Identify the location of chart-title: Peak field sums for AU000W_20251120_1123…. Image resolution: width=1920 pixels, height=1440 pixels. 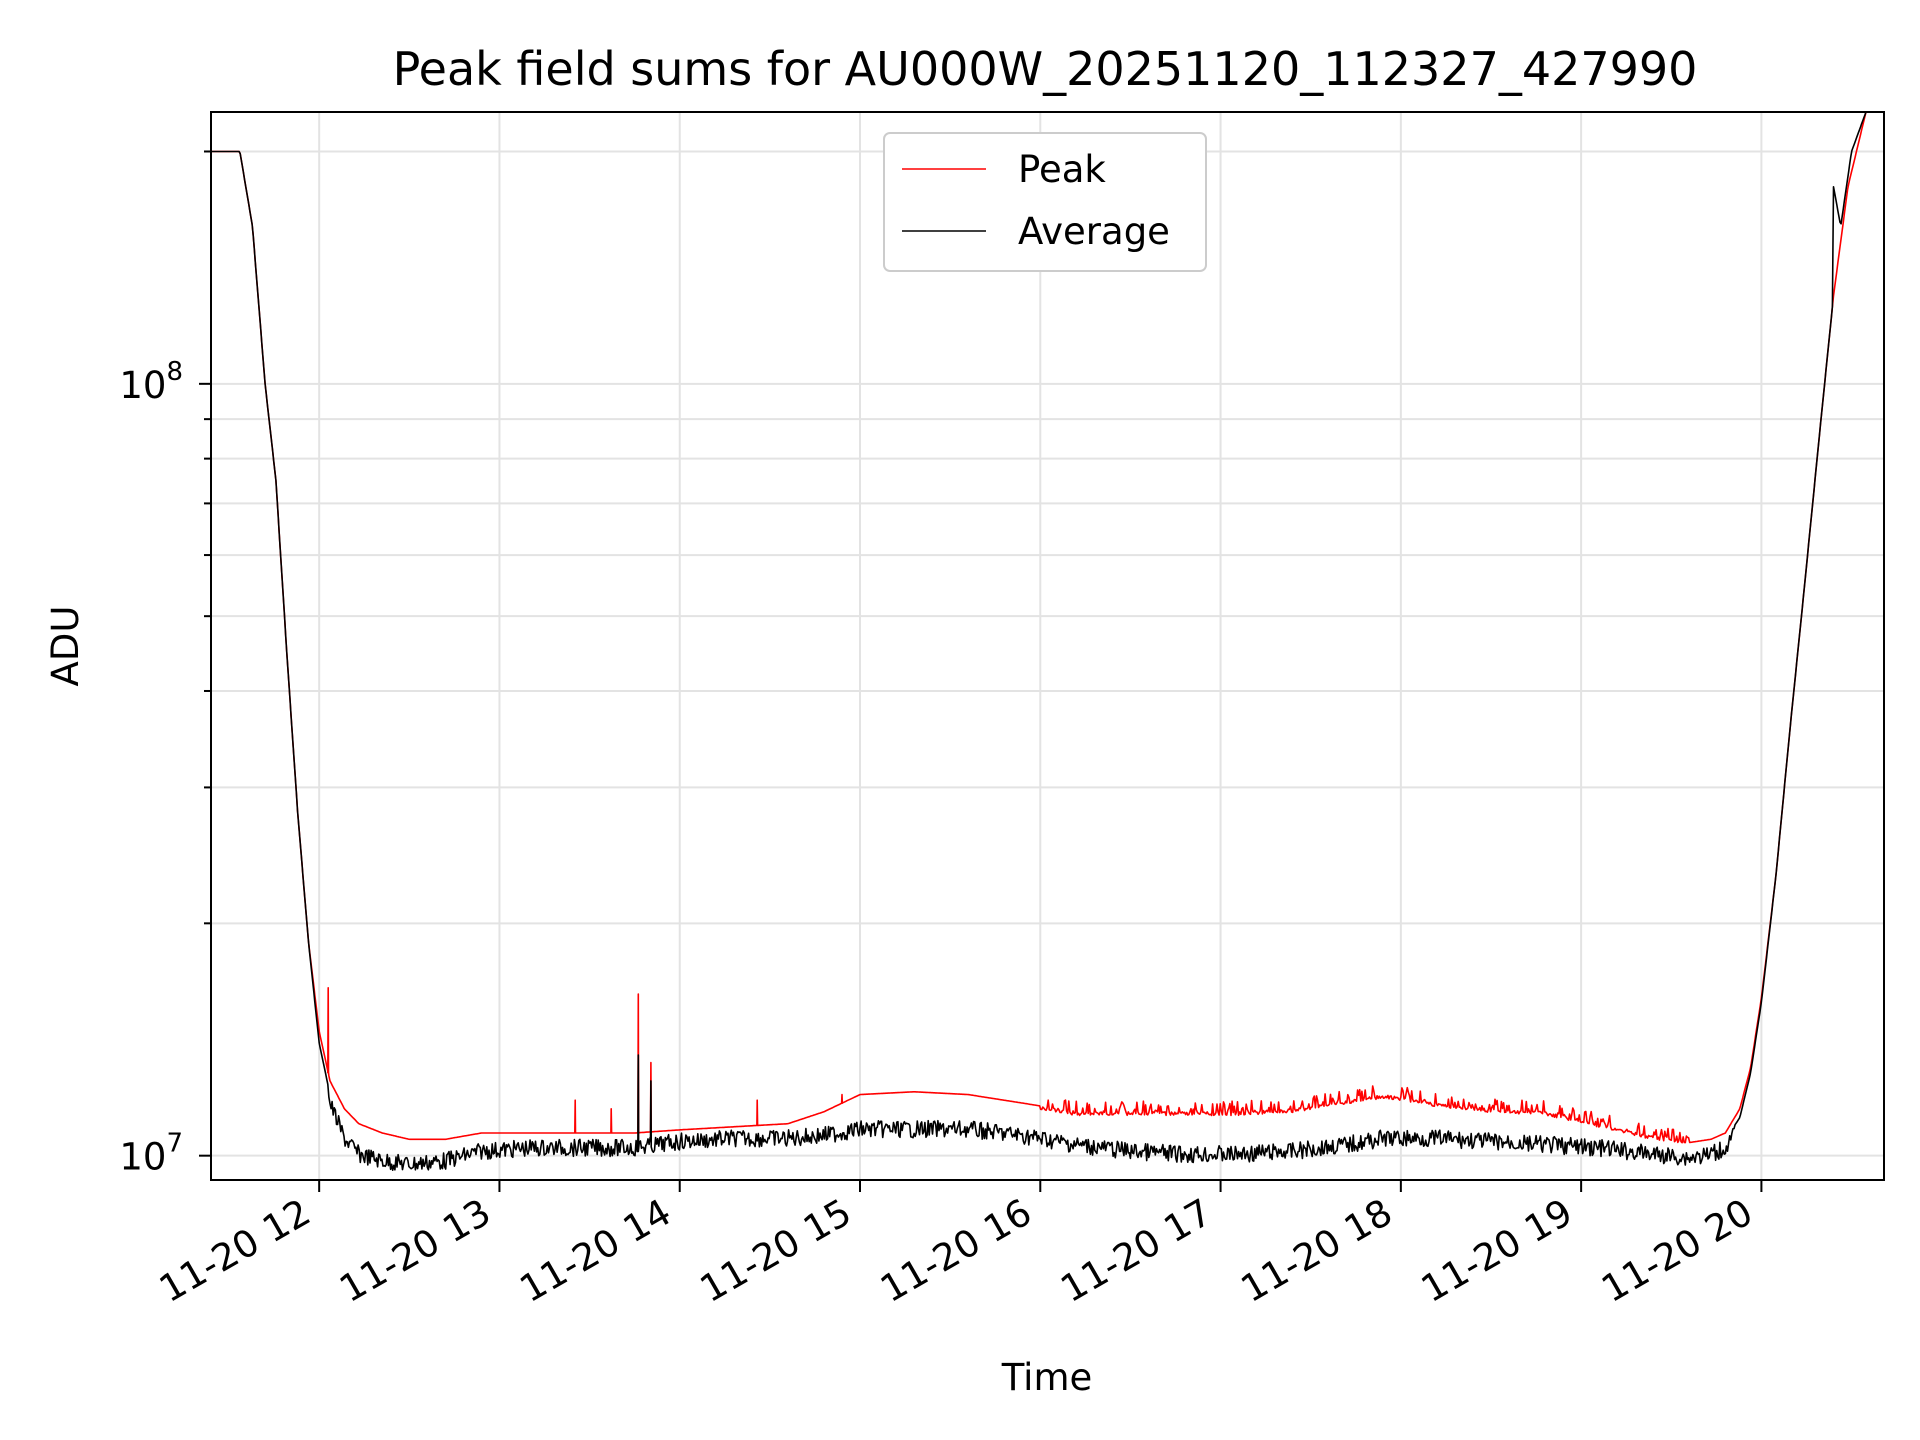
(1045, 69).